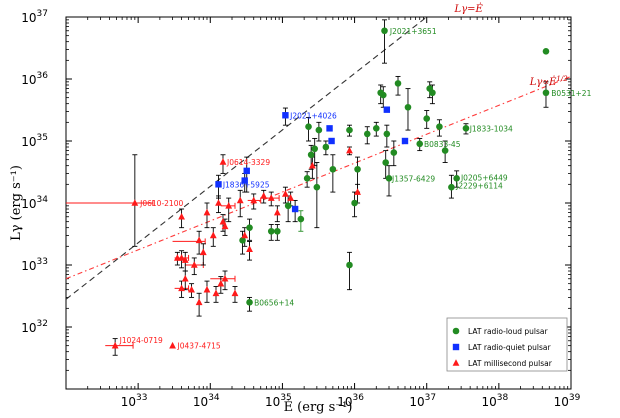 Image resolution: width=620 pixels, height=418 pixels. What do you see at coordinates (484, 177) in the screenshot?
I see `pulsar-name-label: J0205+6449` at bounding box center [484, 177].